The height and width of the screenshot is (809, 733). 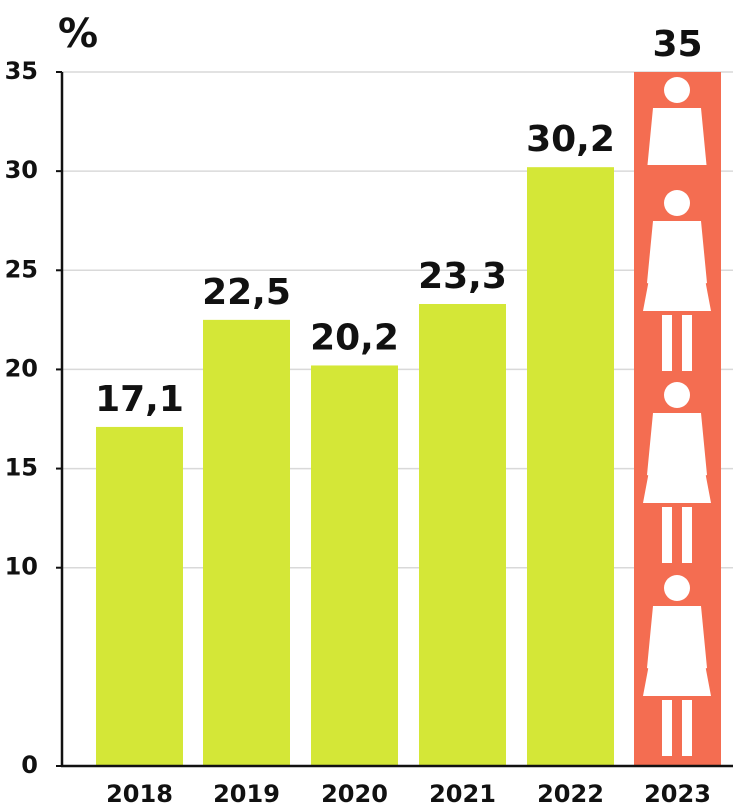 I want to click on y-tick-label: 30, so click(x=21, y=170).